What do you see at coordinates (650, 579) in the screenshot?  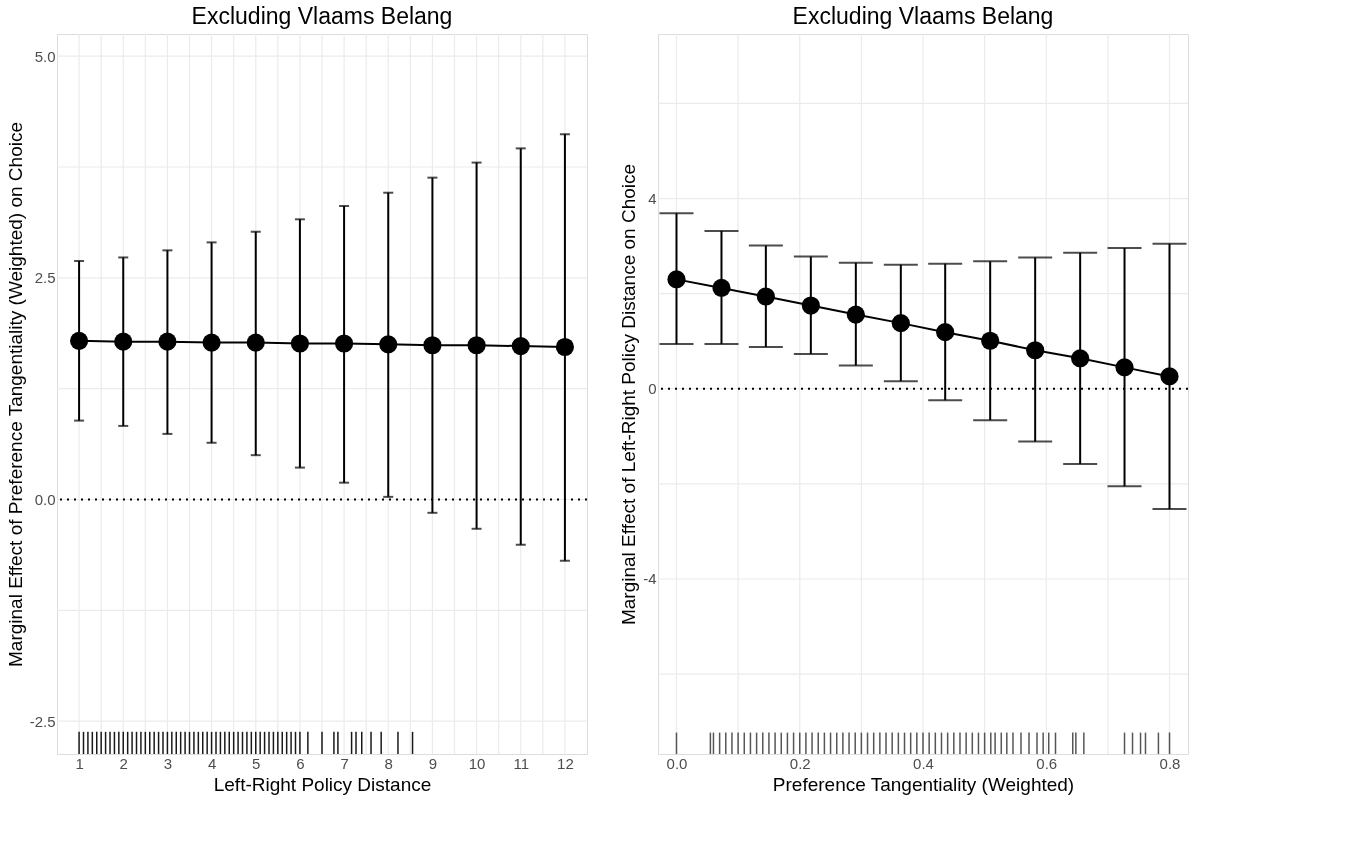 I see `y-tick-label: -4` at bounding box center [650, 579].